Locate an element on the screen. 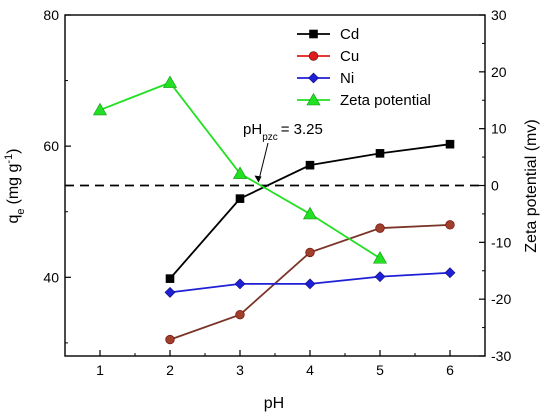  left-y-tick-label: 60 is located at coordinates (51, 146).